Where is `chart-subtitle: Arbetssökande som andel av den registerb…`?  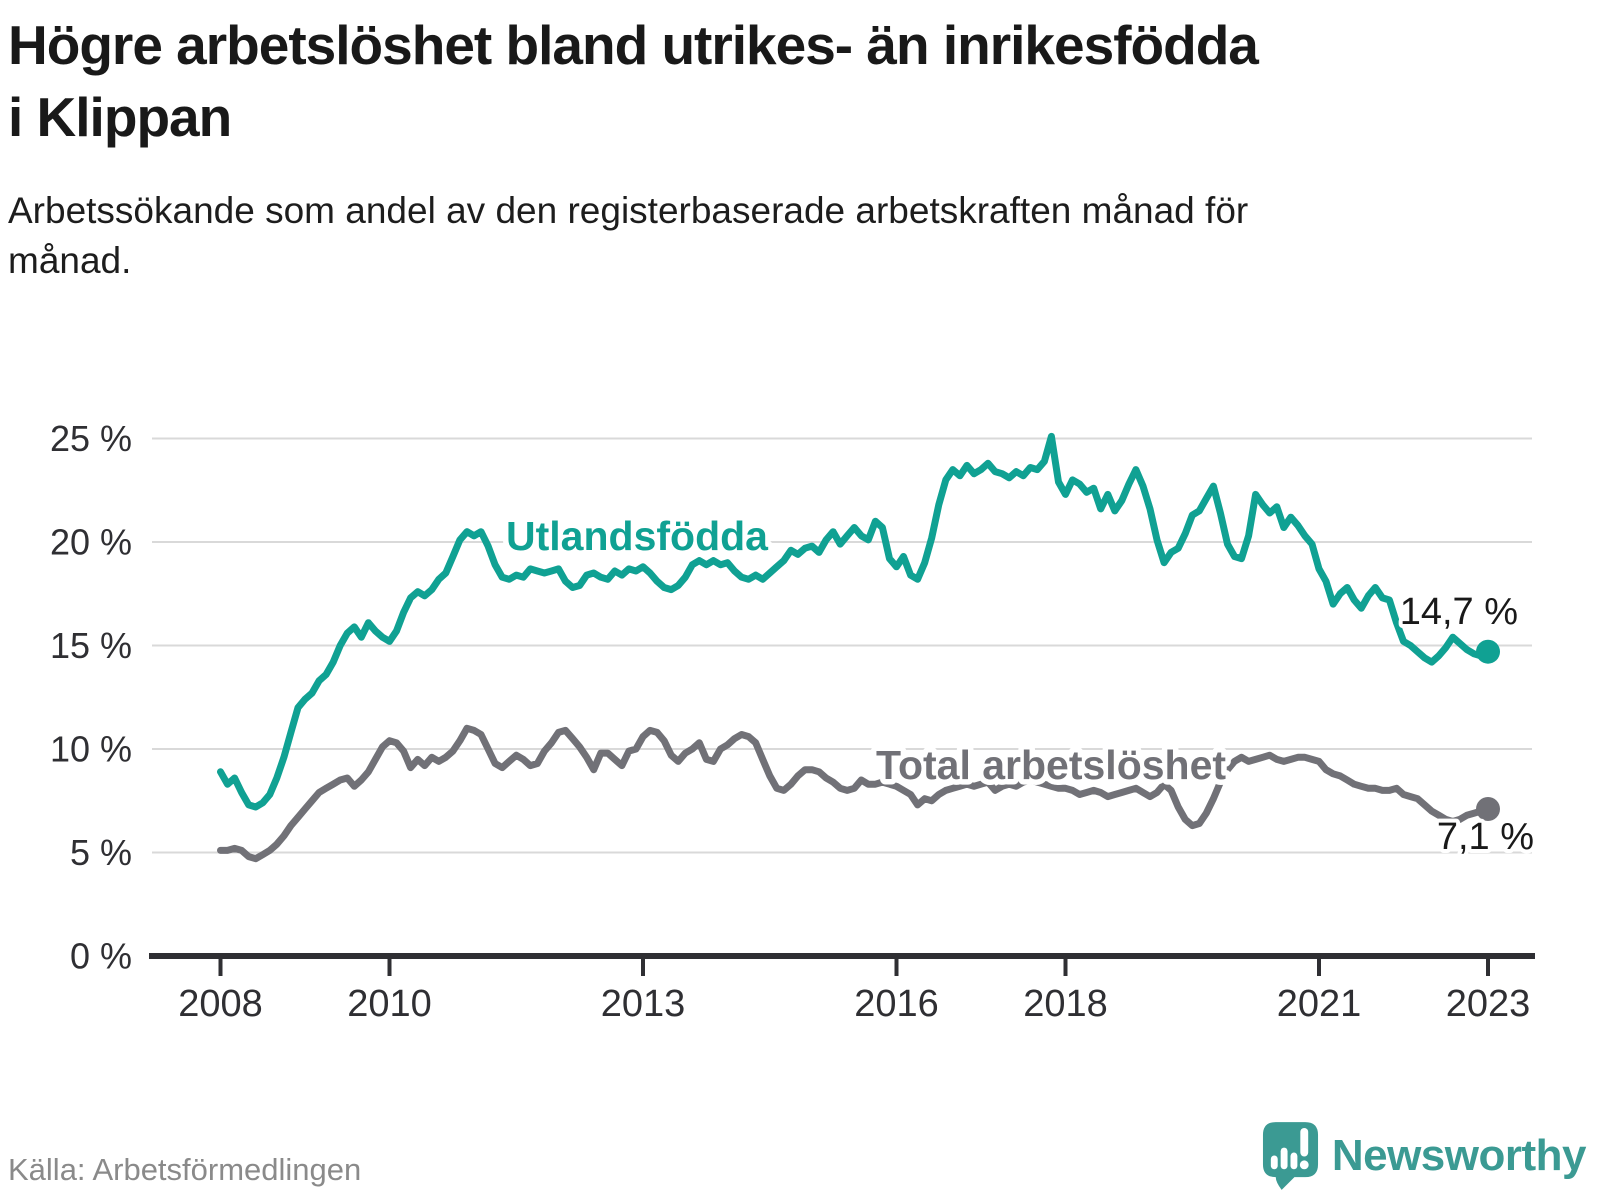
chart-subtitle: Arbetssökande som andel av den registerb… is located at coordinates (628, 235).